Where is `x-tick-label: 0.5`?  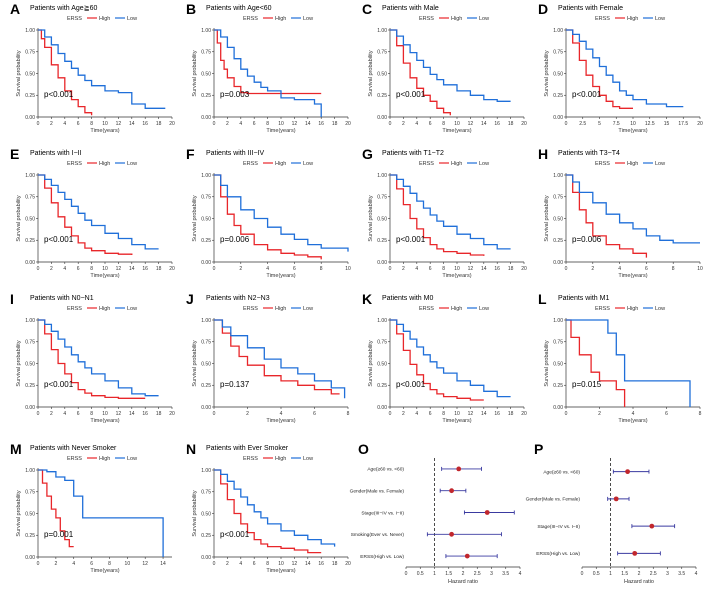
x-tick-label: 0.5 is located at coordinates (596, 574).